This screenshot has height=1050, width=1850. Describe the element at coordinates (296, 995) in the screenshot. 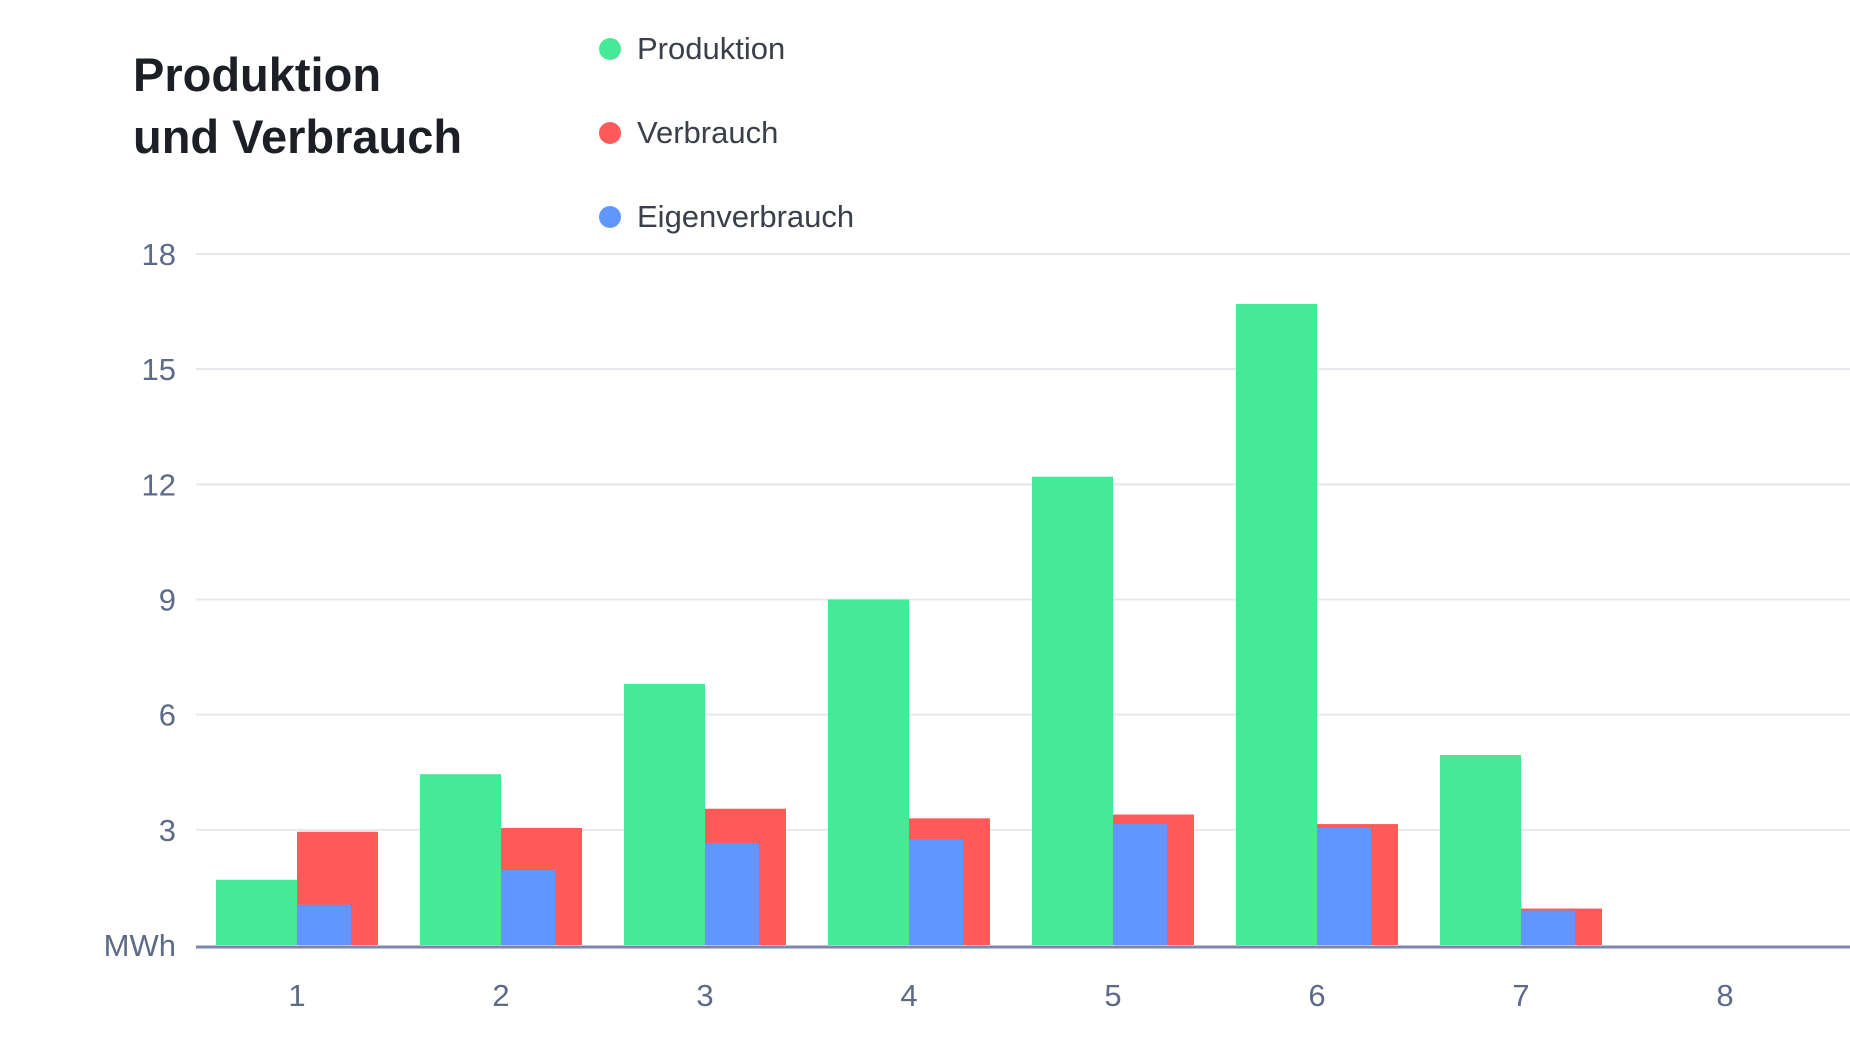

I see `x-tick-label: 1` at that location.